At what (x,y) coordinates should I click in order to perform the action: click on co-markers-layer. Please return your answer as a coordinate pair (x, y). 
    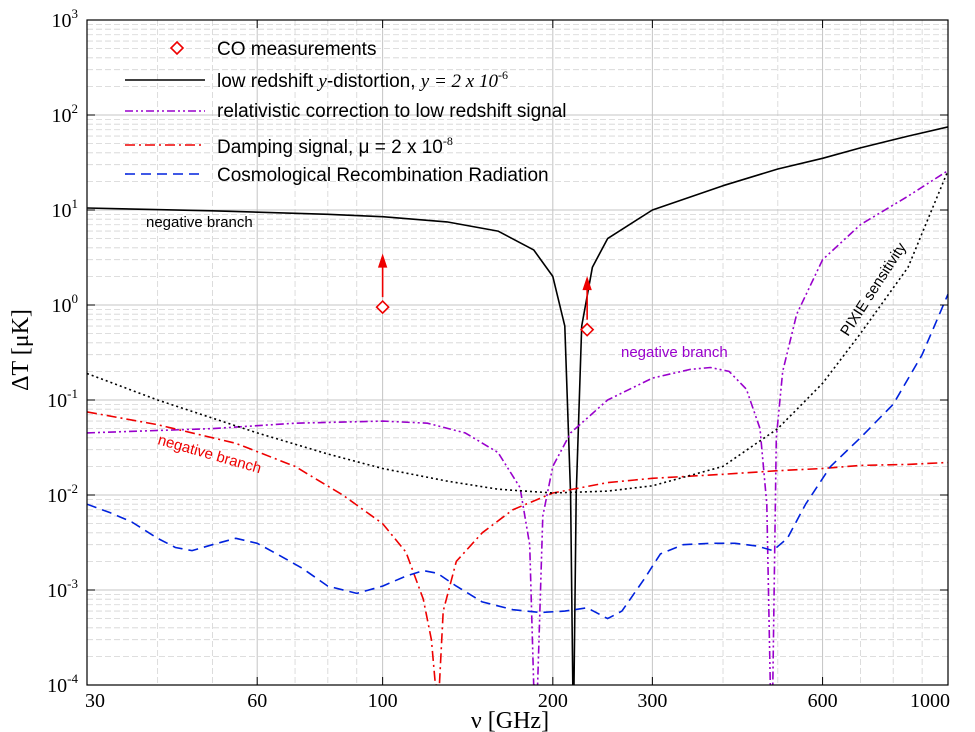
    Looking at the image, I should click on (485, 295).